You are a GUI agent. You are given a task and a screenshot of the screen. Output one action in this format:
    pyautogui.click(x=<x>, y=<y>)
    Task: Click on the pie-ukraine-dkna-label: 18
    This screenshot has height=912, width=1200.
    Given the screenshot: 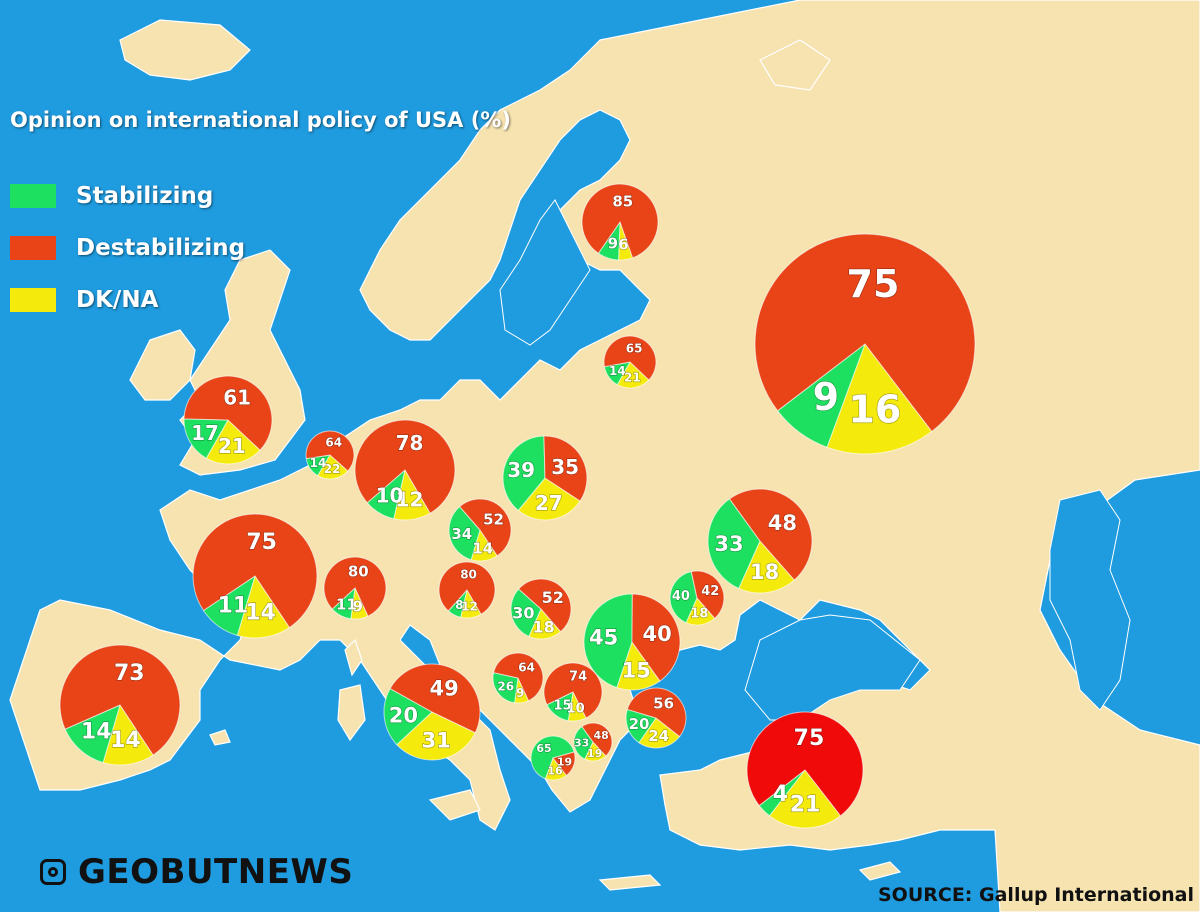 What is the action you would take?
    pyautogui.click(x=764, y=572)
    